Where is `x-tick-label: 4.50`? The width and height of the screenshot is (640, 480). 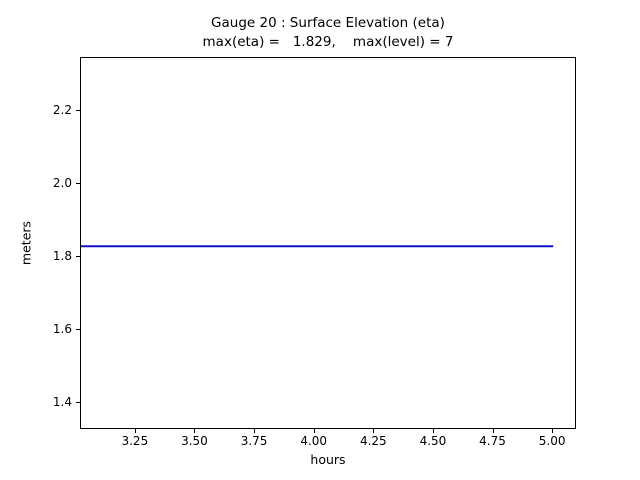 x-tick-label: 4.50 is located at coordinates (433, 441).